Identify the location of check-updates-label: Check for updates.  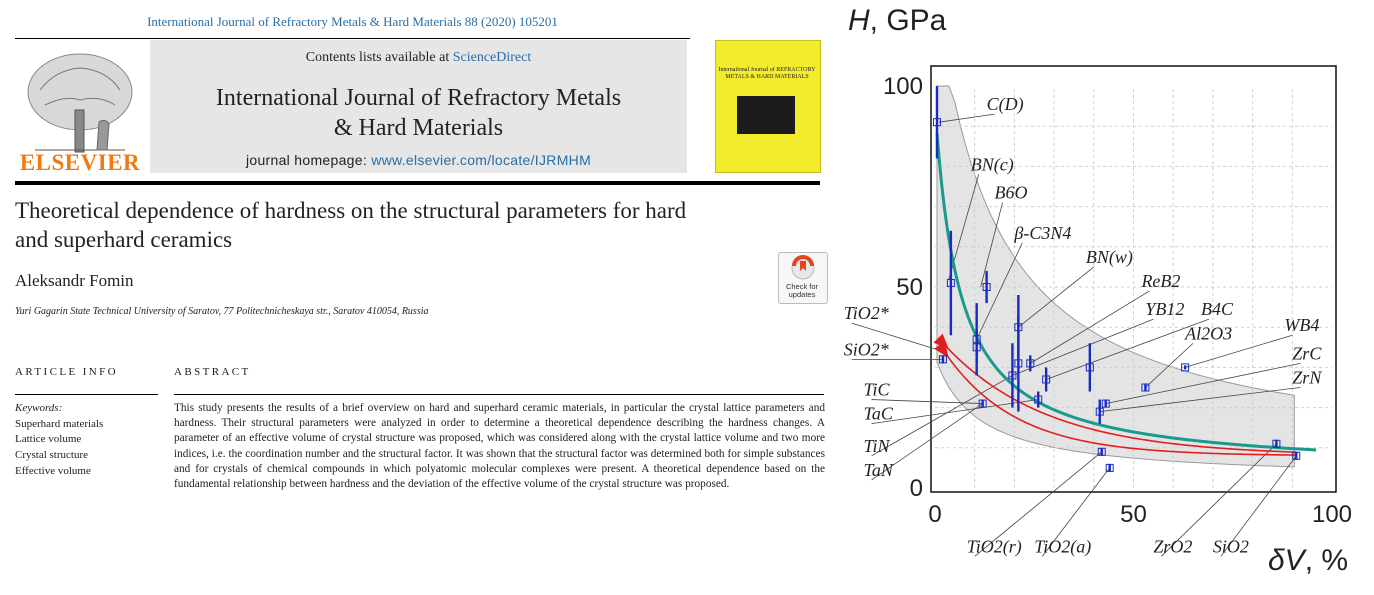
(802, 291).